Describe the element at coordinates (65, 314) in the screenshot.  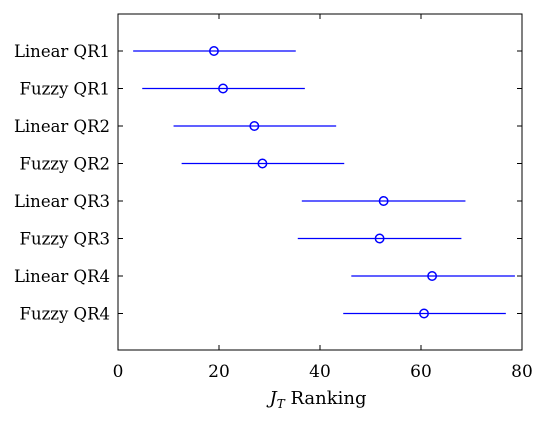
I see `category-label: Fuzzy QR4` at that location.